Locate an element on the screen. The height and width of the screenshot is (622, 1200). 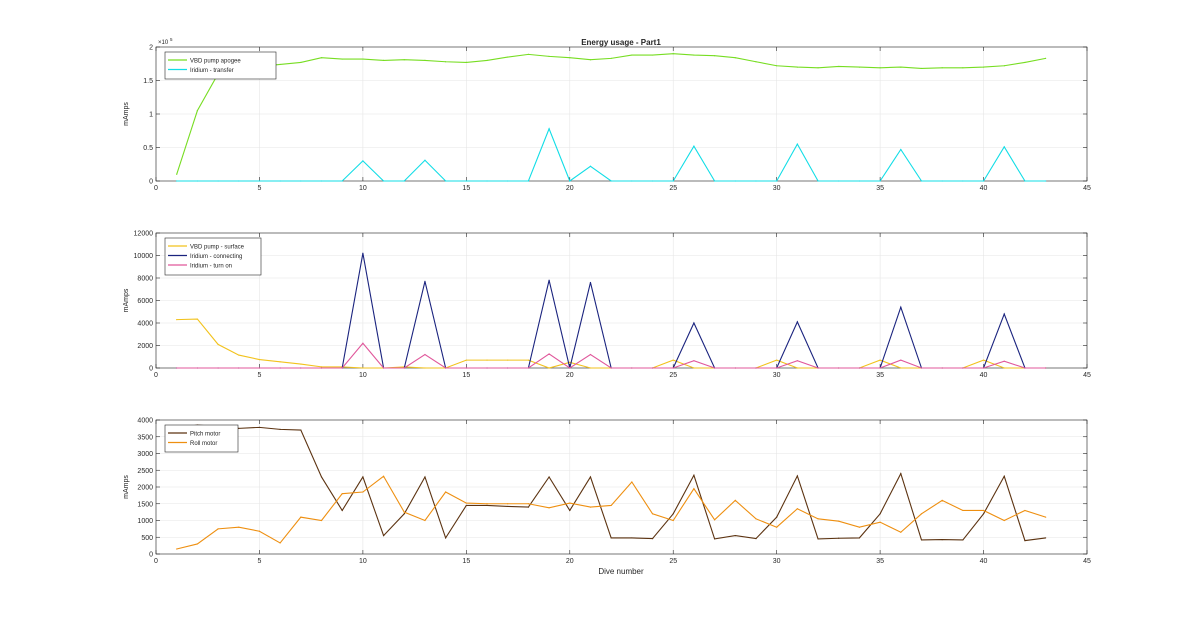
y-tick-label: 1.5 is located at coordinates (148, 81).